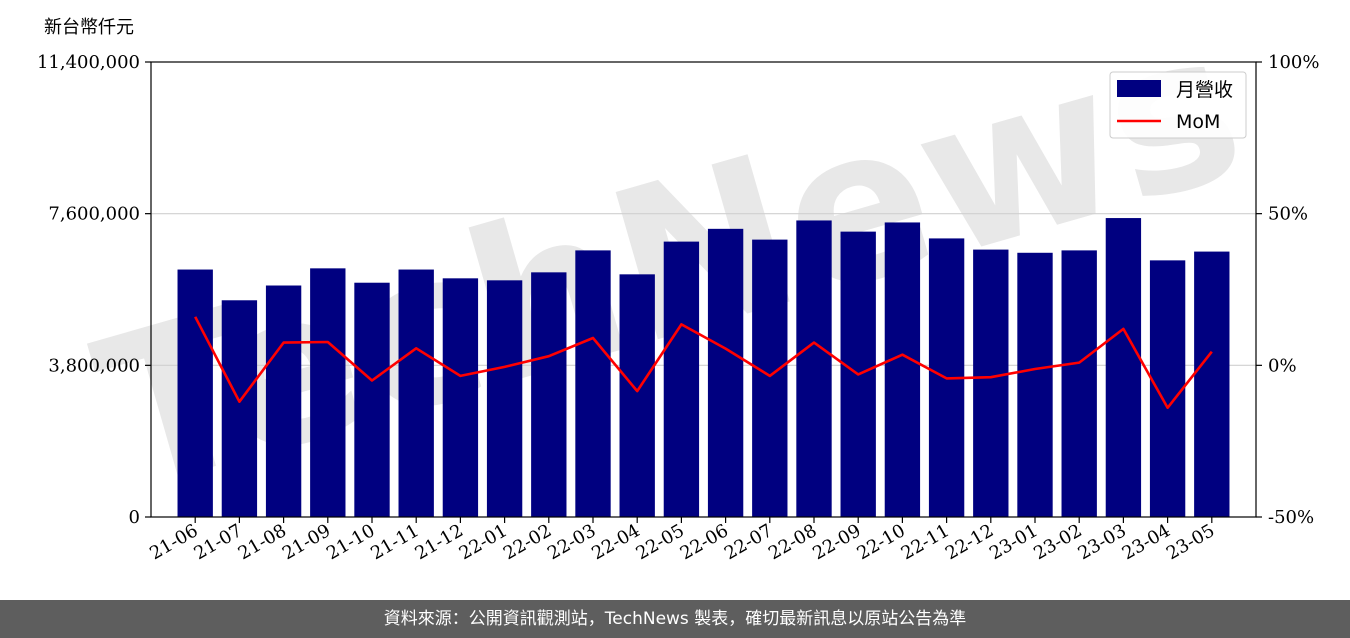 The image size is (1350, 638). What do you see at coordinates (1101, 542) in the screenshot?
I see `x-tick-label: 23-03` at bounding box center [1101, 542].